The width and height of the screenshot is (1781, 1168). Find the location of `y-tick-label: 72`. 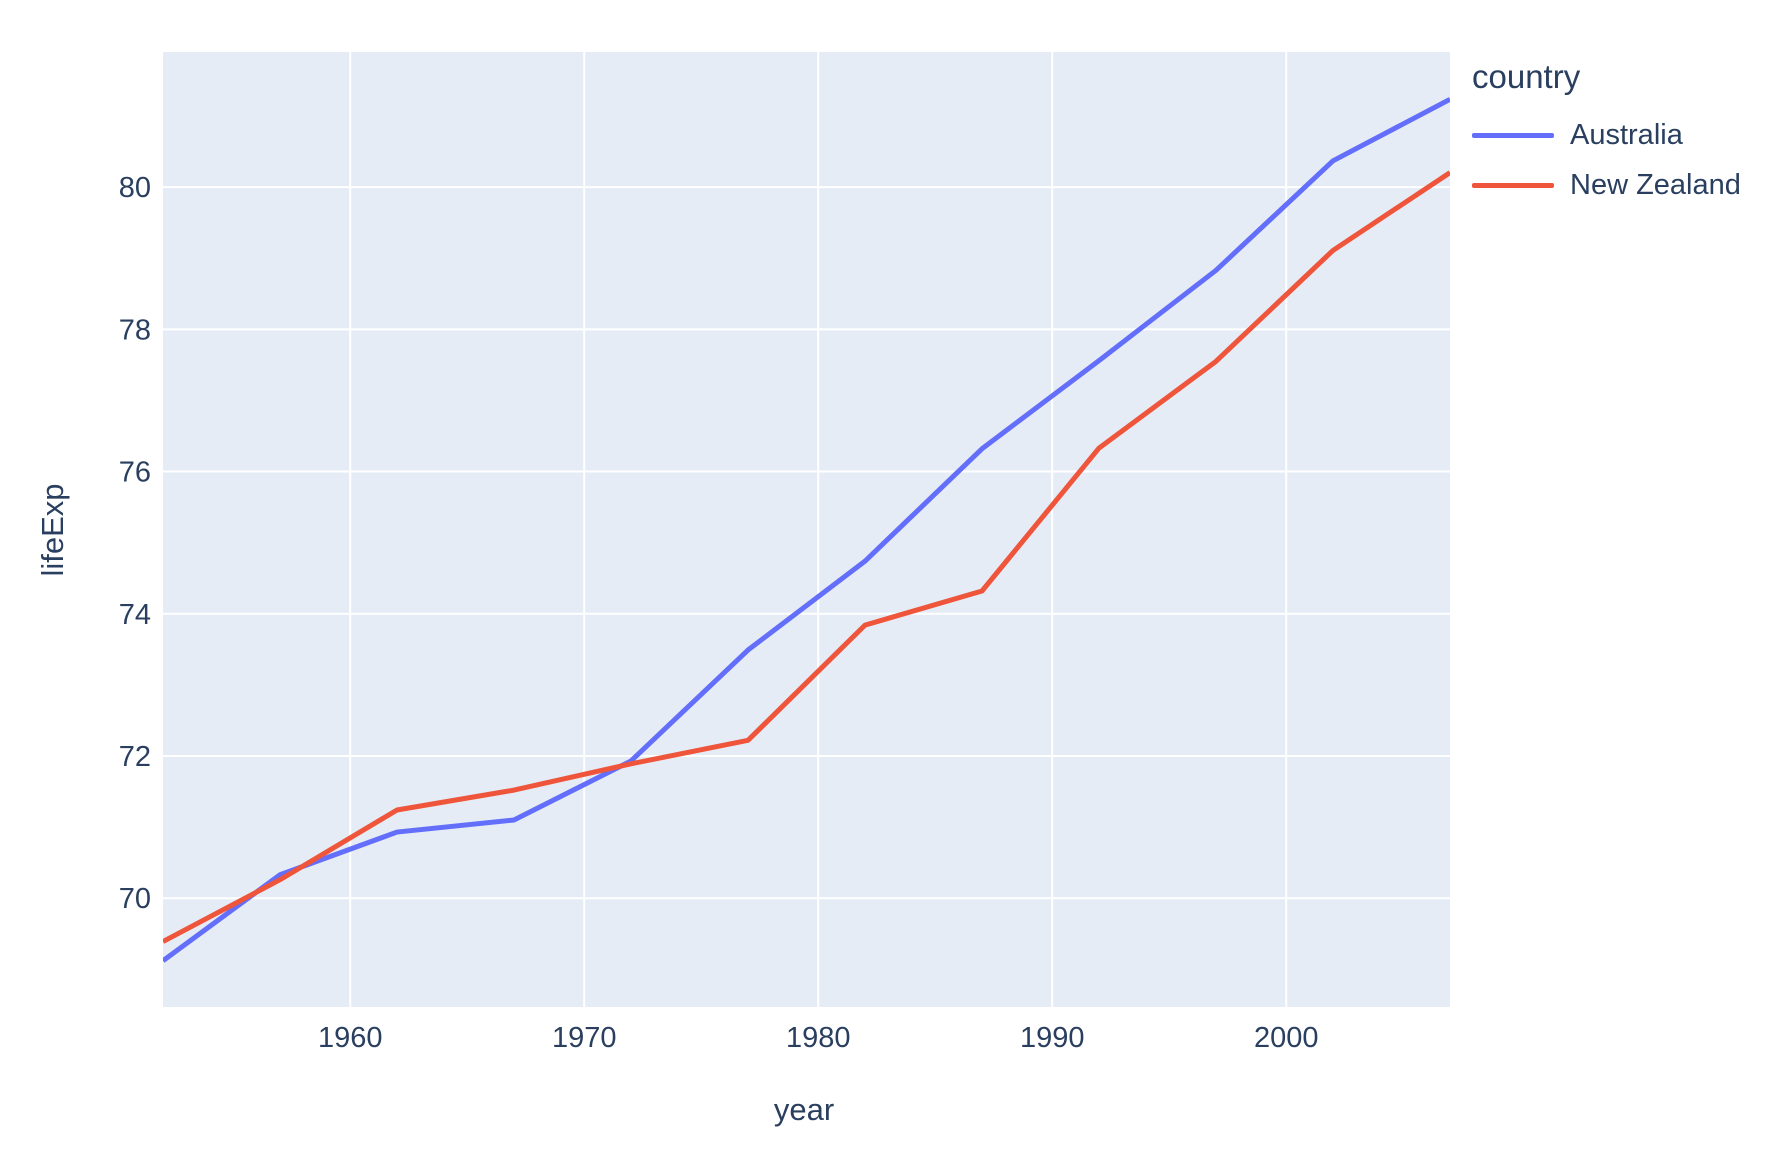

y-tick-label: 72 is located at coordinates (135, 757).